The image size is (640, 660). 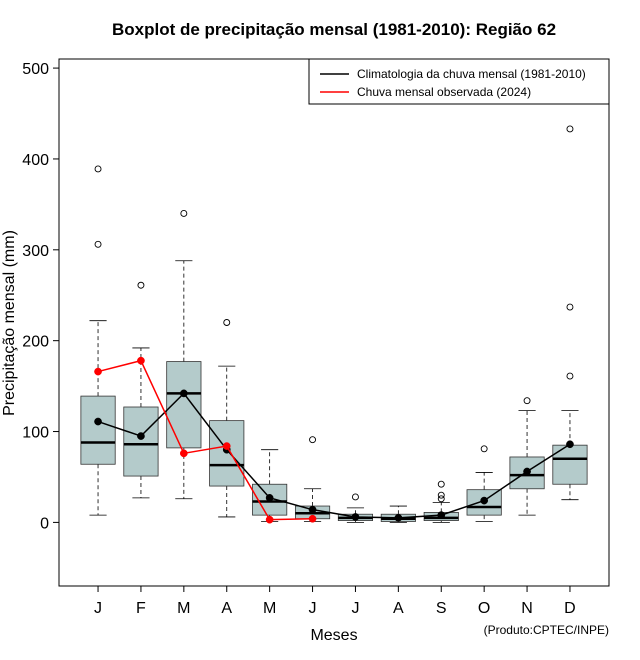 I want to click on x-axis-title: Meses, so click(x=333, y=635).